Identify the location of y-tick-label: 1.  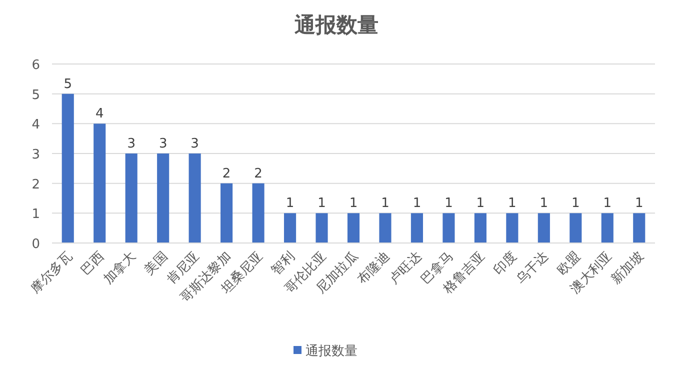
(36, 214).